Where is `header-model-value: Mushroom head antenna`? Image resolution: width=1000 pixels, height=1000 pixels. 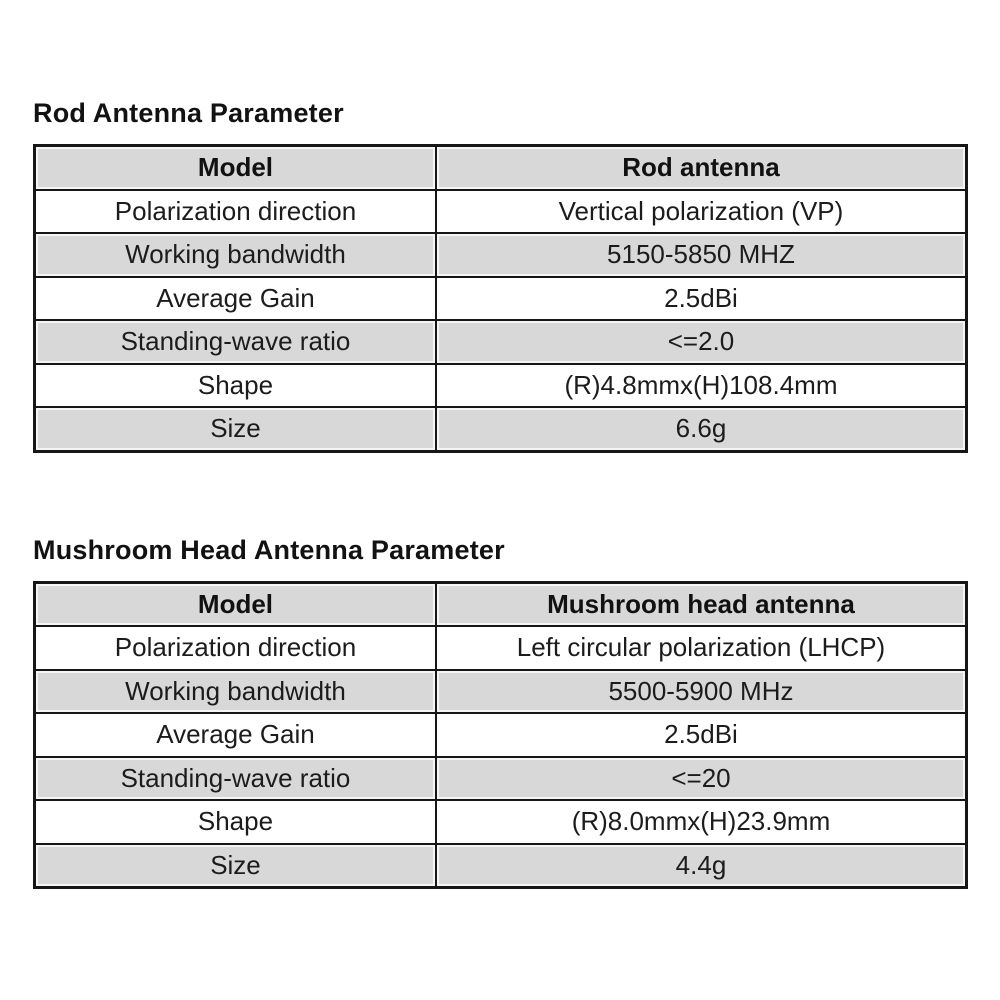 header-model-value: Mushroom head antenna is located at coordinates (701, 604).